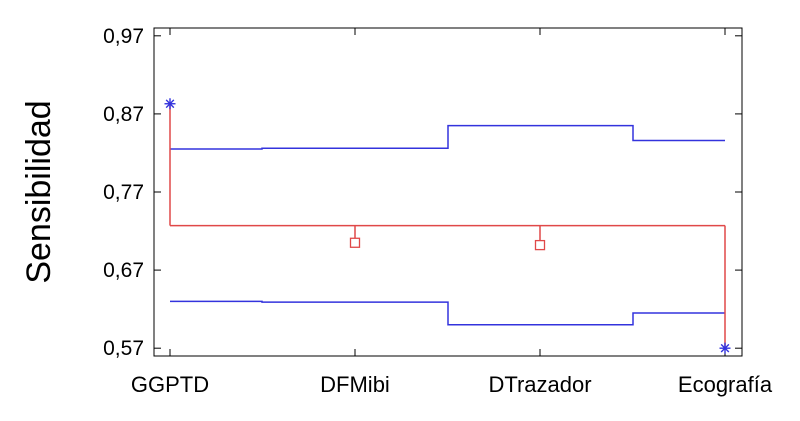 This screenshot has height=421, width=800. Describe the element at coordinates (123, 36) in the screenshot. I see `y-tick-label: 0,97` at that location.